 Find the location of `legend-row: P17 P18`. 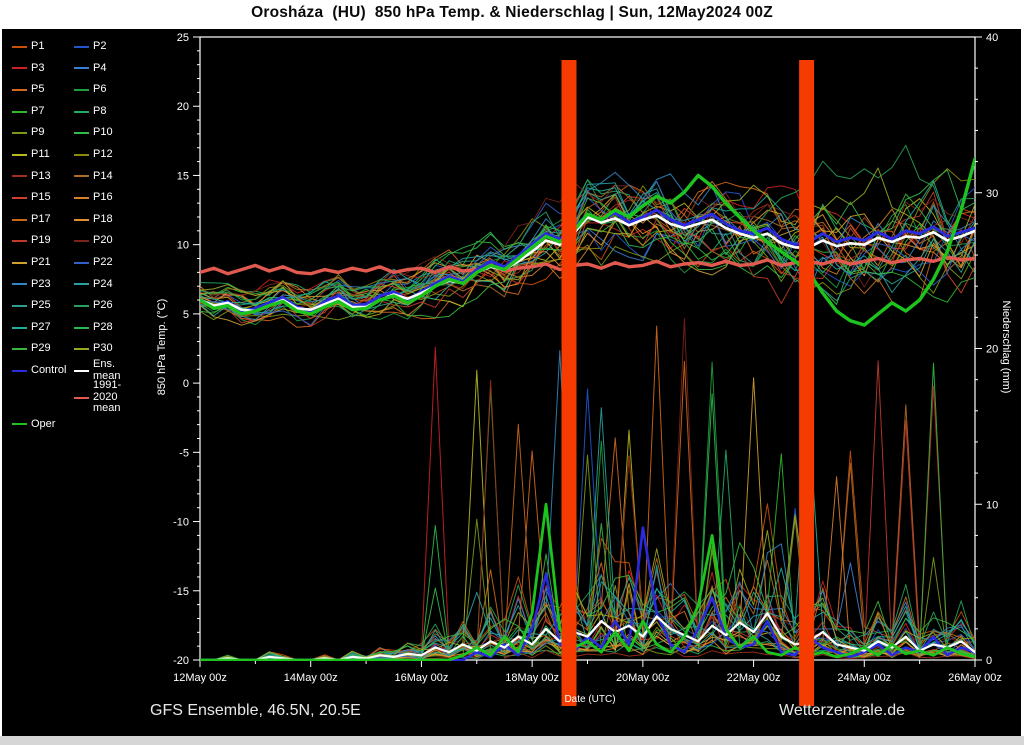

legend-row: P17 P18 is located at coordinates (74, 220).